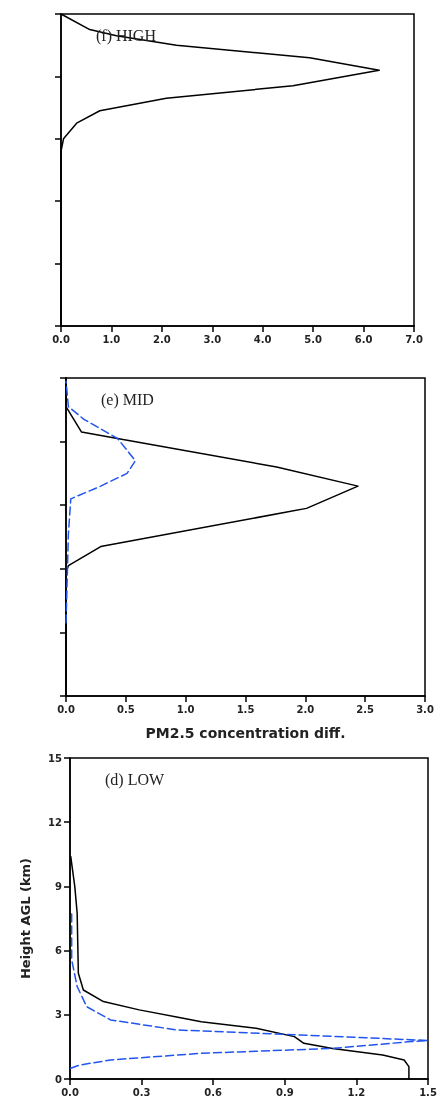 This screenshot has width=443, height=1111. I want to click on y-tick-label: 6, so click(59, 951).